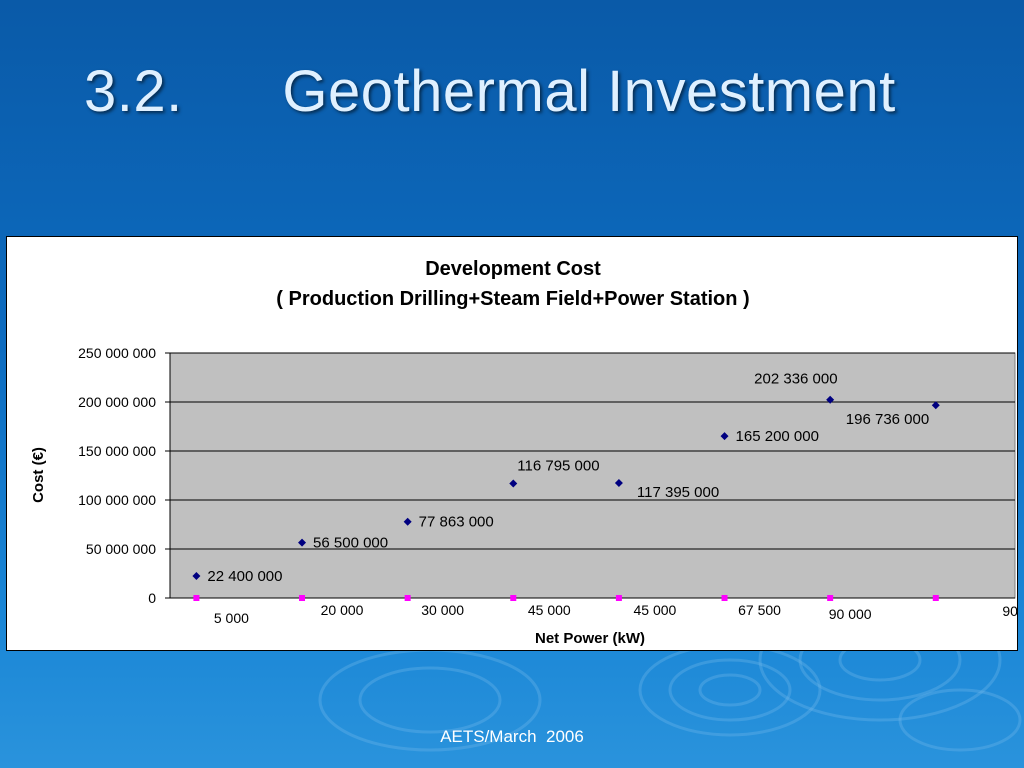  I want to click on data-label: 77 863 000, so click(456, 522).